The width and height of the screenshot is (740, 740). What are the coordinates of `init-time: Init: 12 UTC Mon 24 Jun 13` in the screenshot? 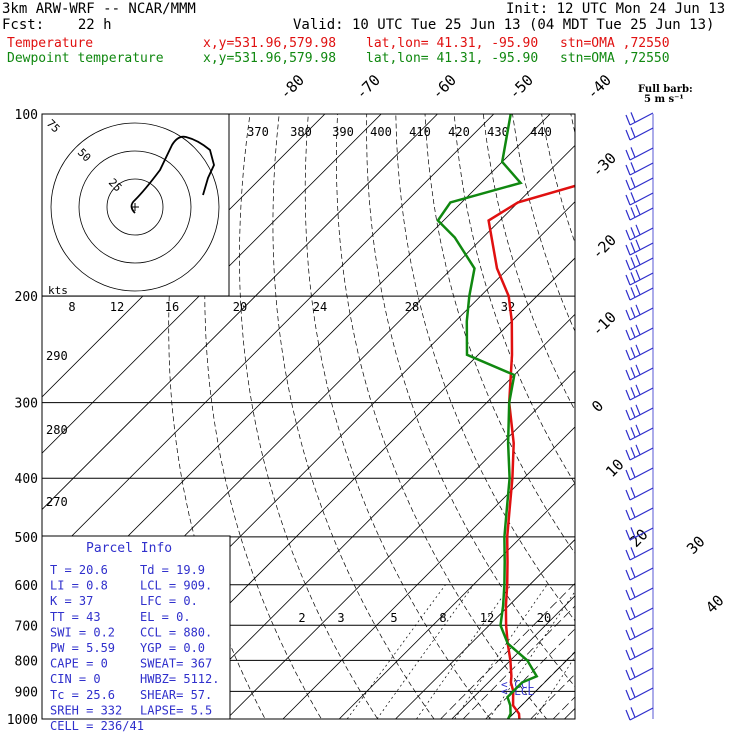 It's located at (616, 9).